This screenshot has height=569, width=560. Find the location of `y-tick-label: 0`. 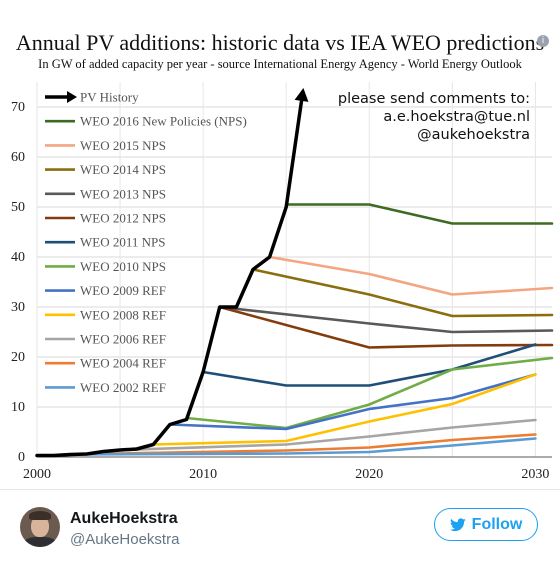

y-tick-label: 0 is located at coordinates (21, 457).